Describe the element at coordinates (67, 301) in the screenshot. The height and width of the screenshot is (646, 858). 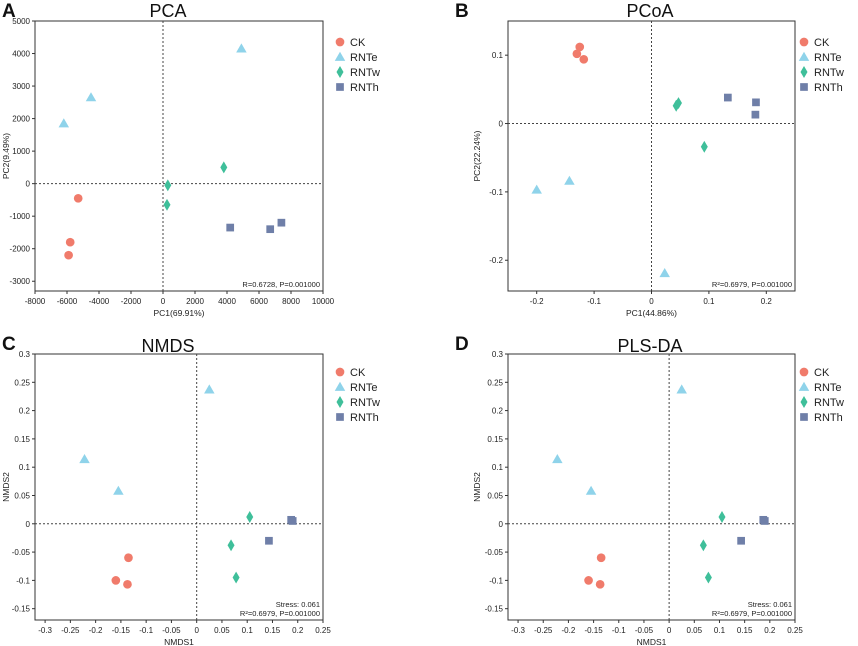
I see `x-tick-label: -6000` at that location.